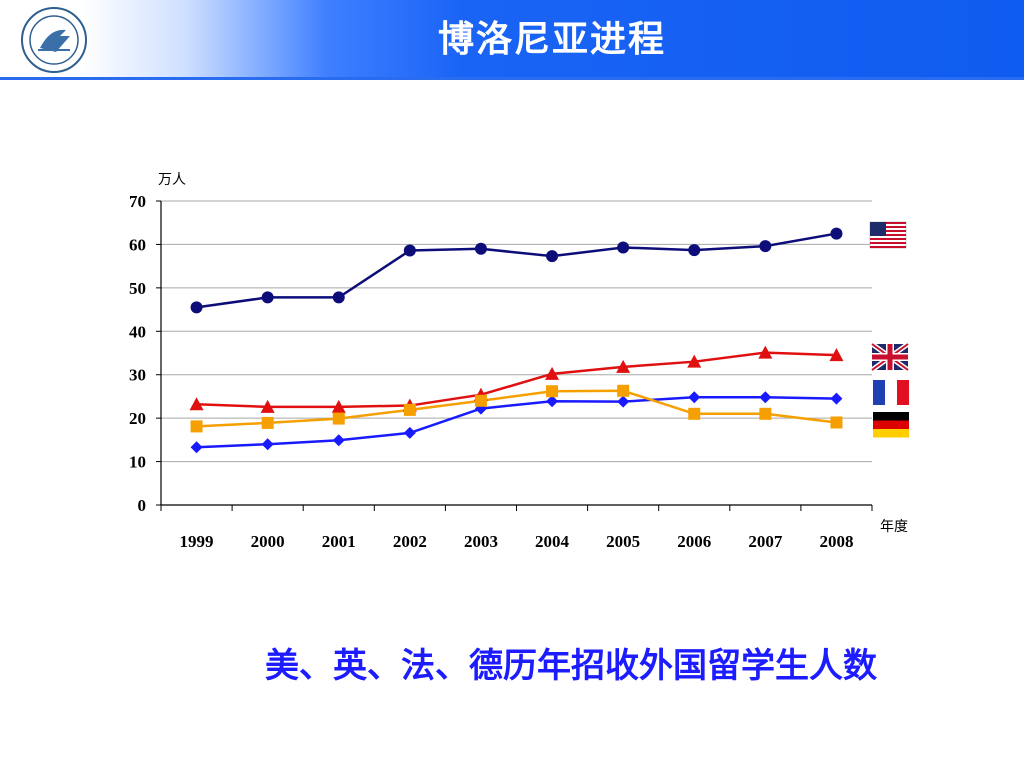  I want to click on x-tick-label: 2005, so click(623, 541).